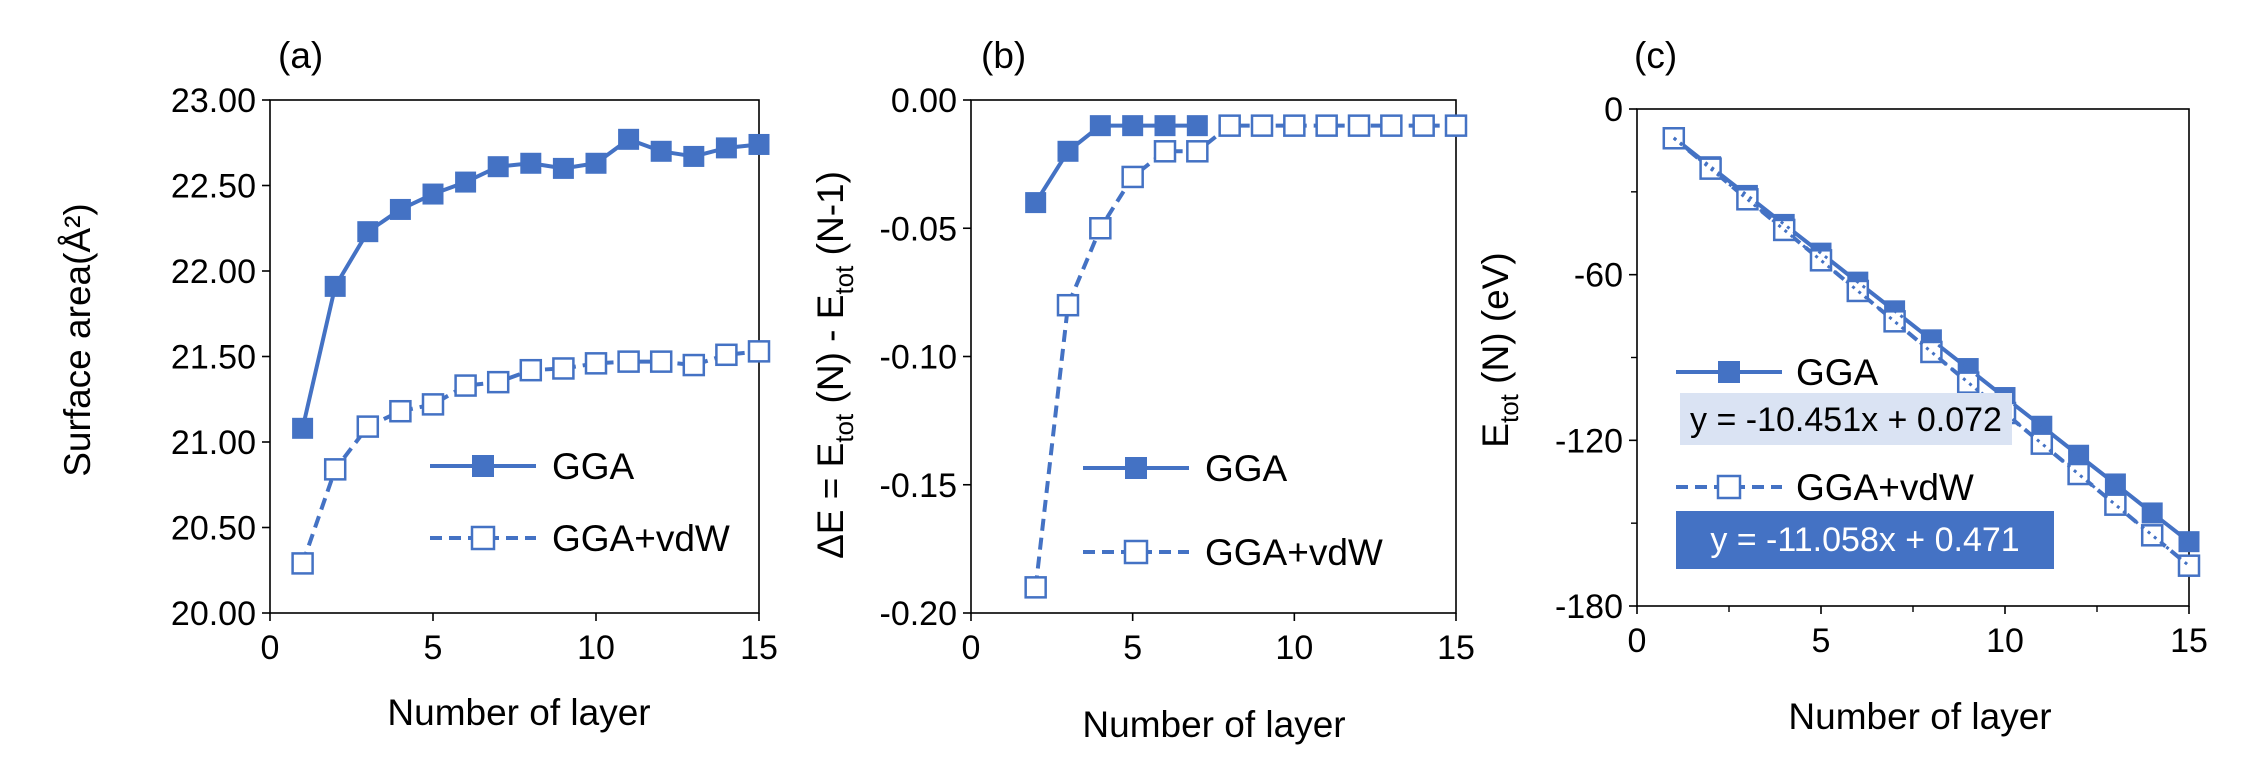 Image resolution: width=2250 pixels, height=773 pixels. Describe the element at coordinates (1246, 468) in the screenshot. I see `legend-b-gga-label: GGA` at that location.